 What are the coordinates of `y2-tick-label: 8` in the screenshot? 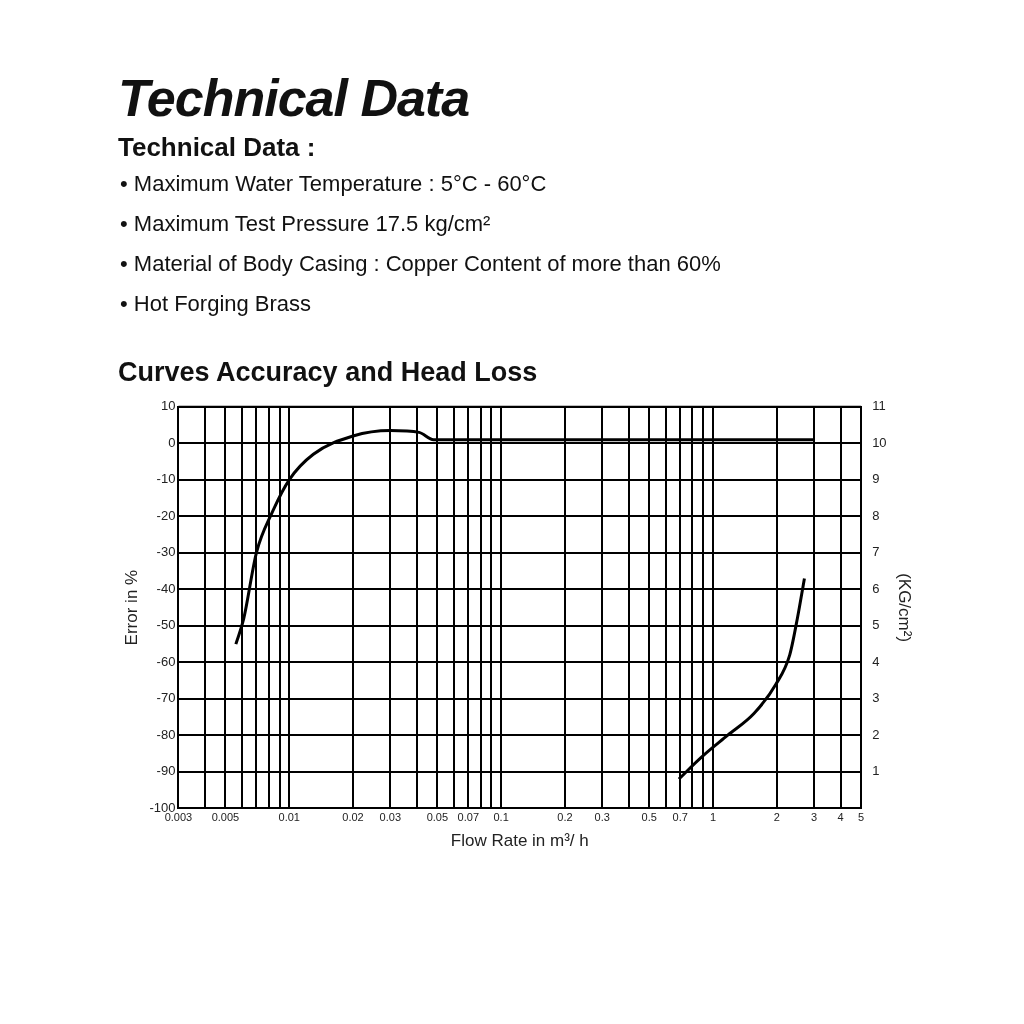 It's located at (876, 515).